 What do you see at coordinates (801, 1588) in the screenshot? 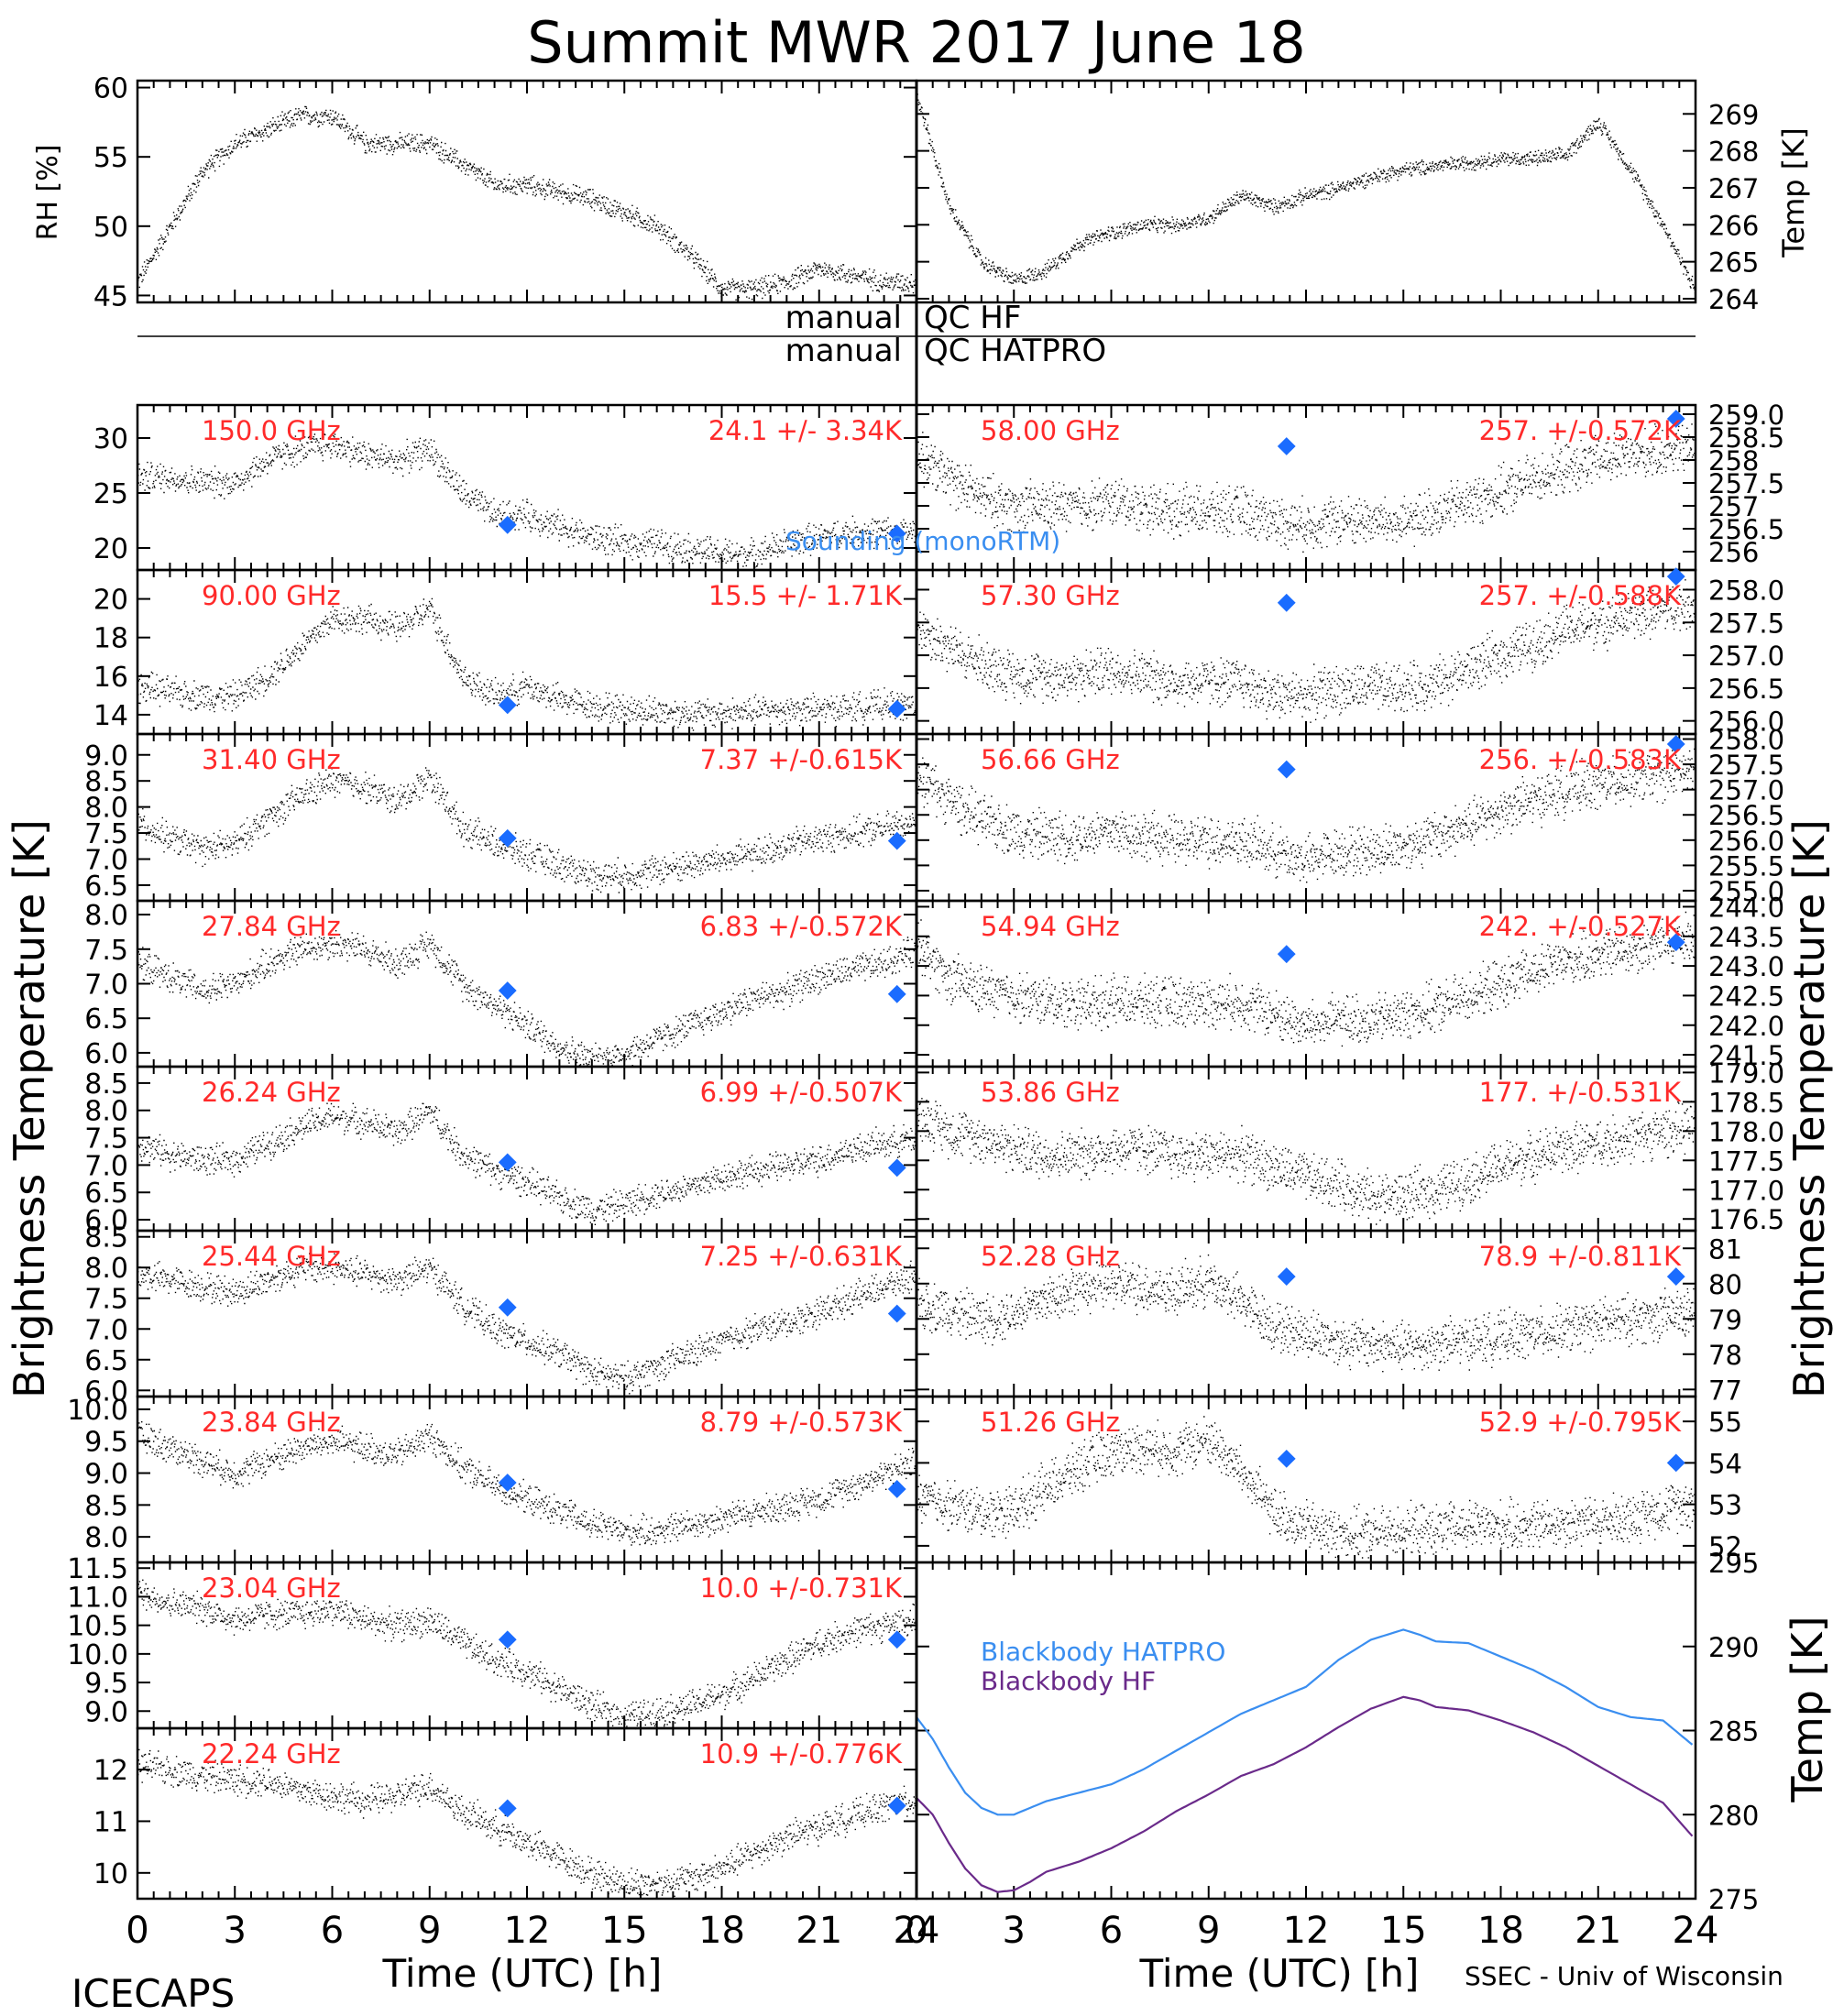
I see `channel-stats: 10.0 +/-0.731K` at bounding box center [801, 1588].